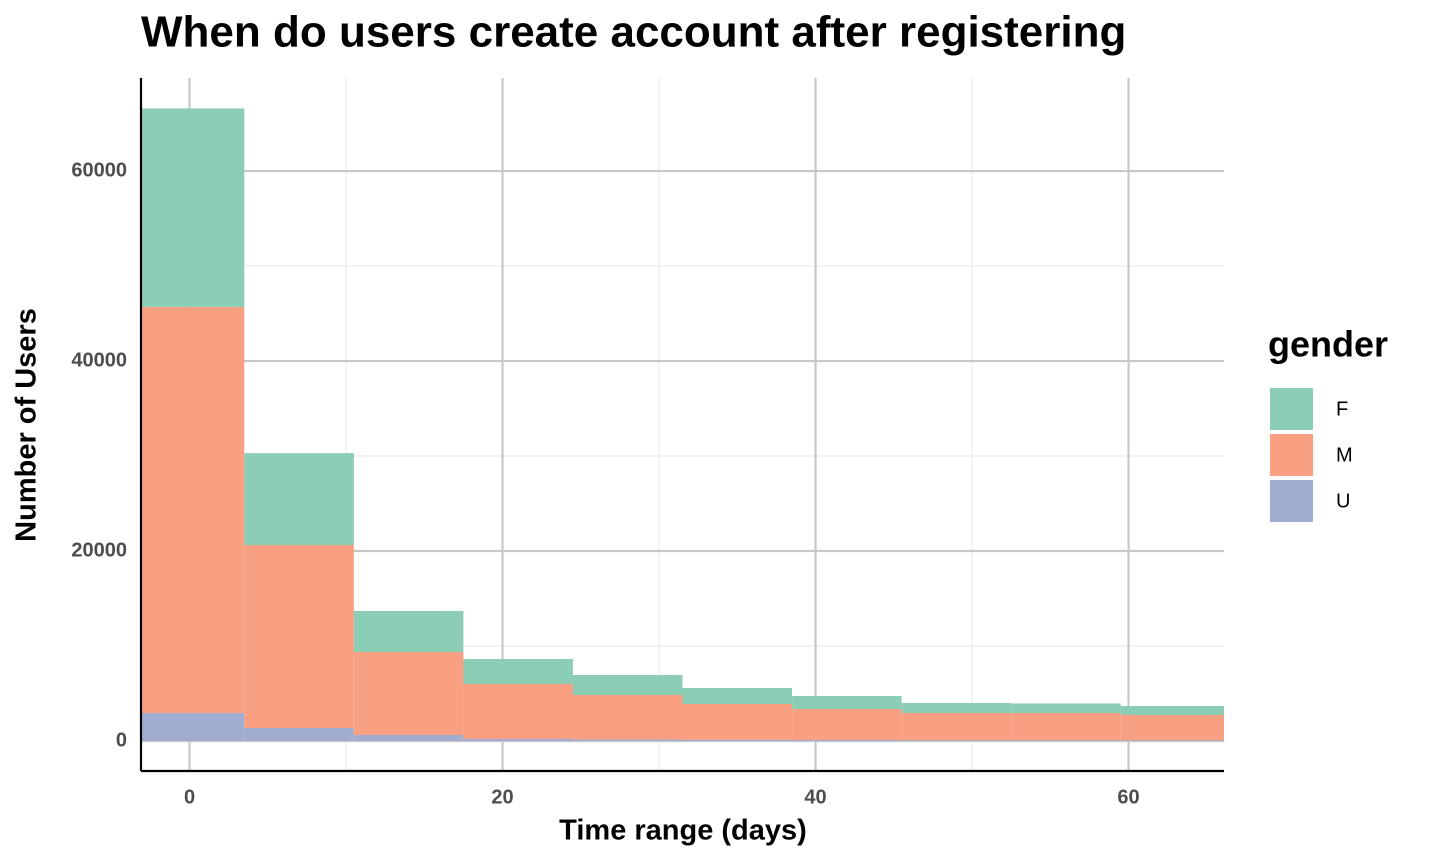 The height and width of the screenshot is (864, 1440). I want to click on x-axis-label: Time range (days), so click(683, 831).